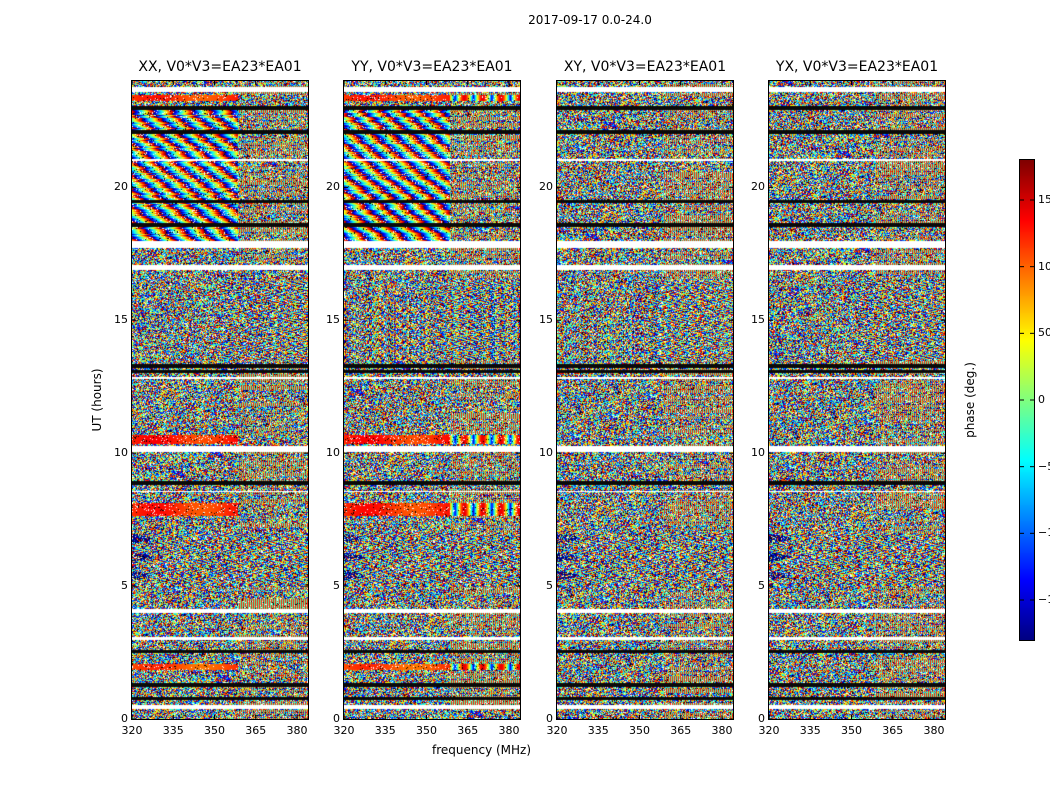  I want to click on colorbar-tick-label: −100, so click(1044, 533).